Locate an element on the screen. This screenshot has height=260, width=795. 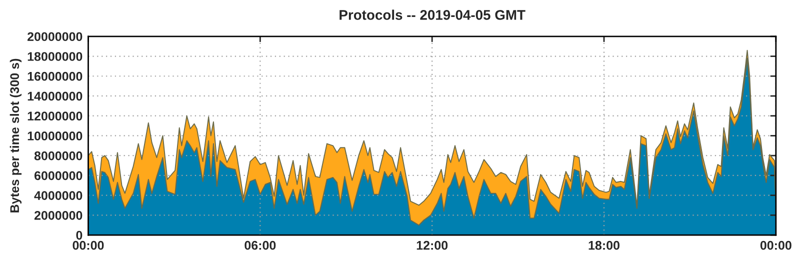
y-tick-label: 18000000 is located at coordinates (55, 56).